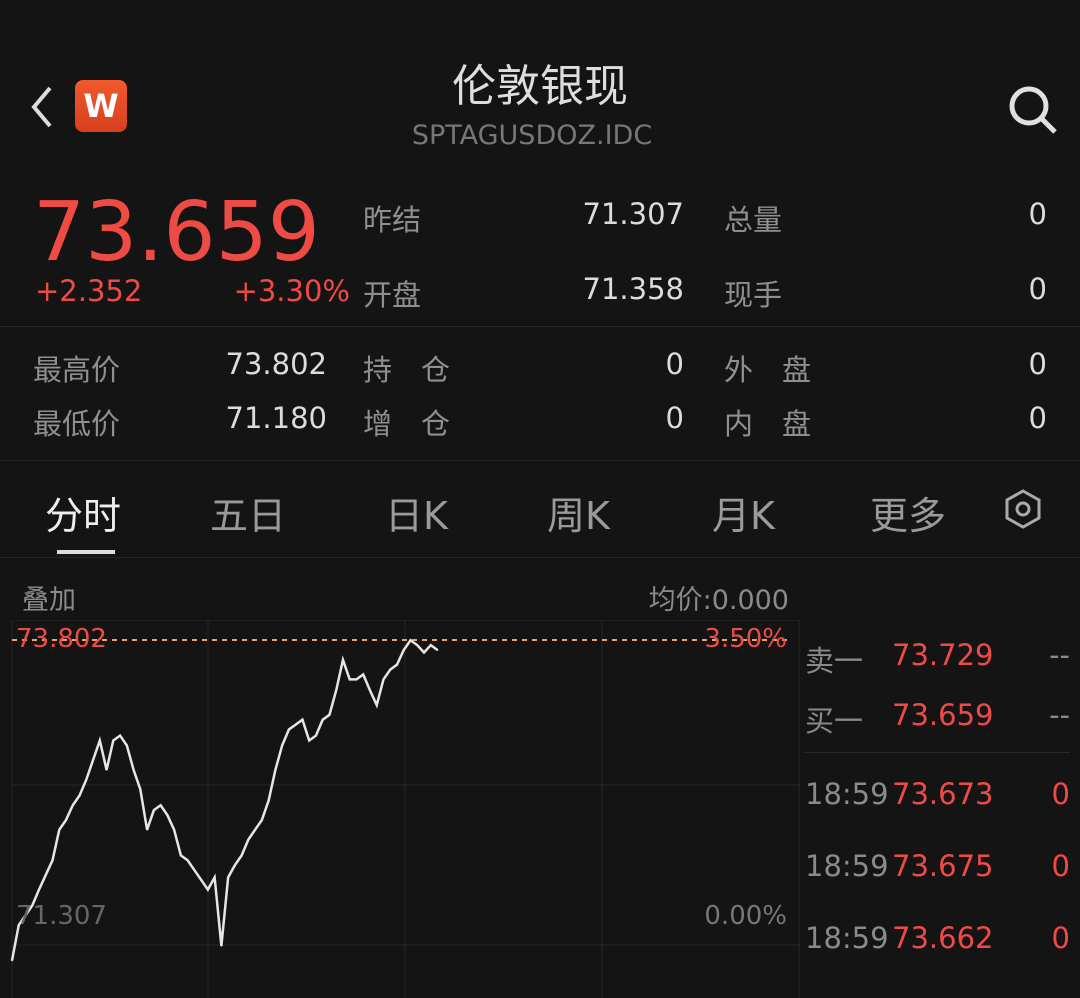 This screenshot has width=1080, height=998. Describe the element at coordinates (89, 291) in the screenshot. I see `price-change: +2.352` at that location.